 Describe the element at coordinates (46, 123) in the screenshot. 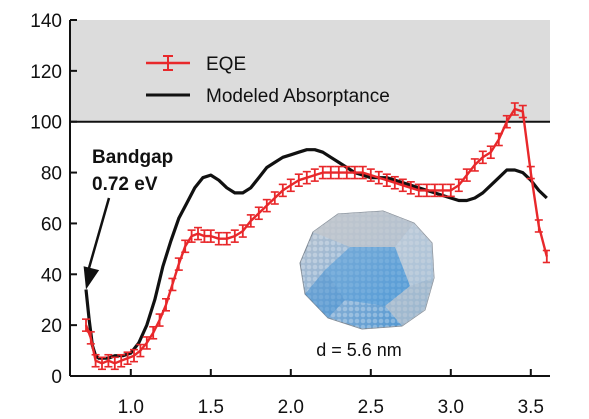

I see `y-tick-label: 100` at that location.